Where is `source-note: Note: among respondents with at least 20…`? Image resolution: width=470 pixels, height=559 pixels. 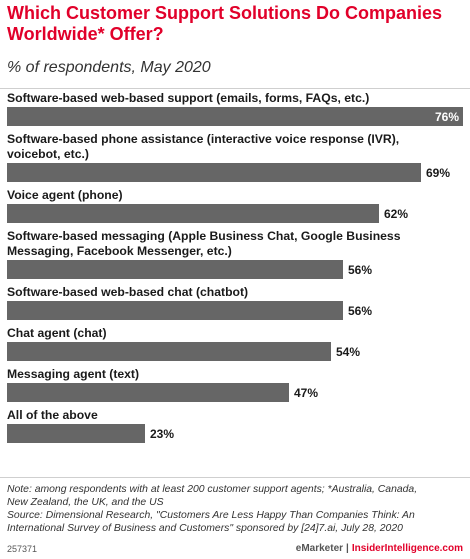
source-note: Note: among respondents with at least 20… is located at coordinates (236, 509).